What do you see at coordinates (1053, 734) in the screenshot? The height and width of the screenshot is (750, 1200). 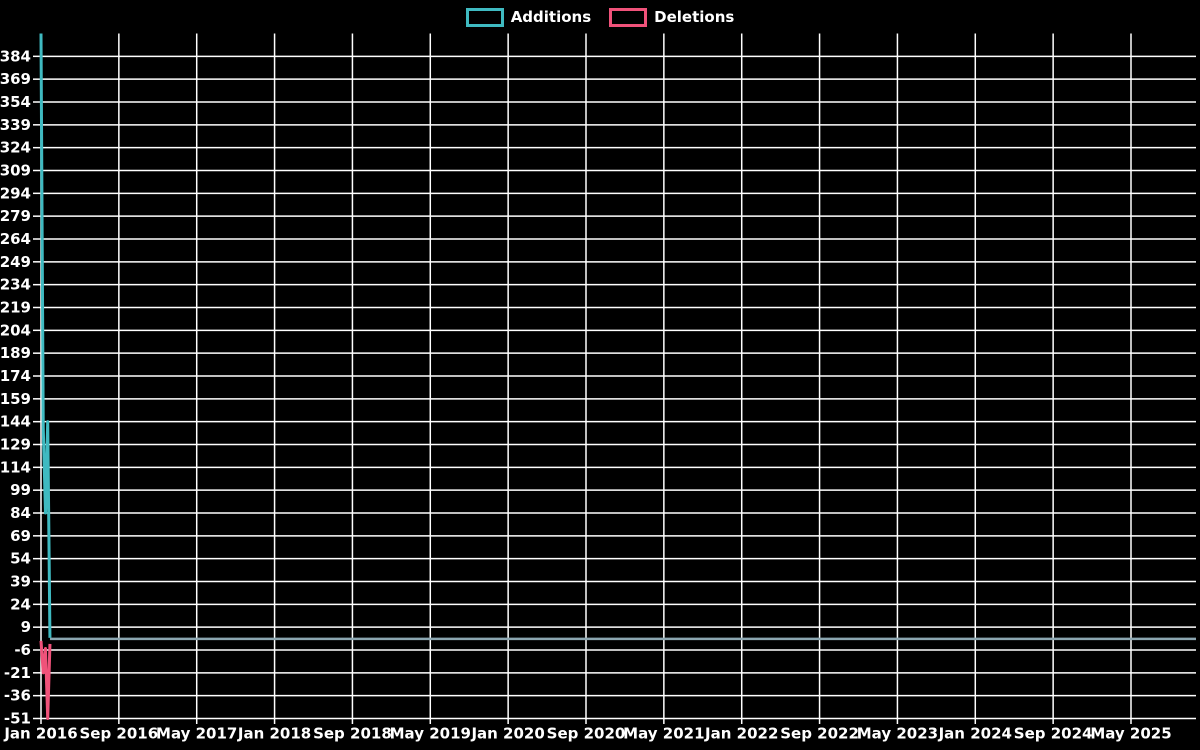 I see `x-axis-tick-label: Sep 2024` at bounding box center [1053, 734].